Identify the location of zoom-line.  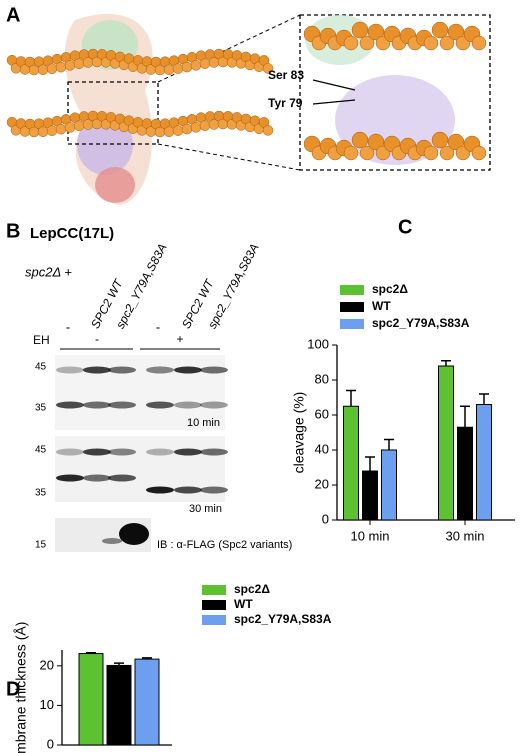
(229, 157).